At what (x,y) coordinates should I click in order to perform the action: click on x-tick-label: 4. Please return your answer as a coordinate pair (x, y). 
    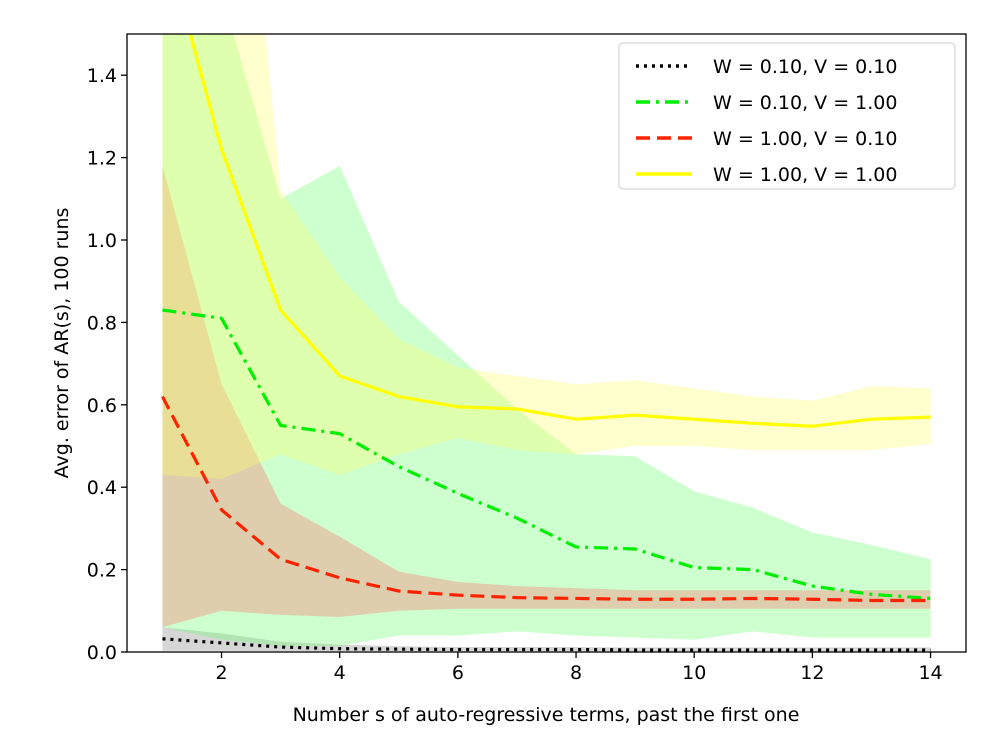
    Looking at the image, I should click on (340, 673).